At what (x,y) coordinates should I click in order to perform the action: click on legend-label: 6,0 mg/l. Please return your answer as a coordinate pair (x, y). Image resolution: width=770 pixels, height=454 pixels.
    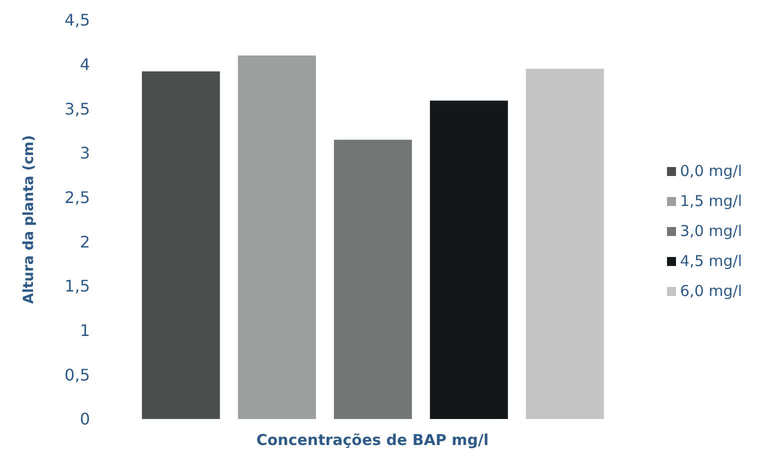
    Looking at the image, I should click on (711, 291).